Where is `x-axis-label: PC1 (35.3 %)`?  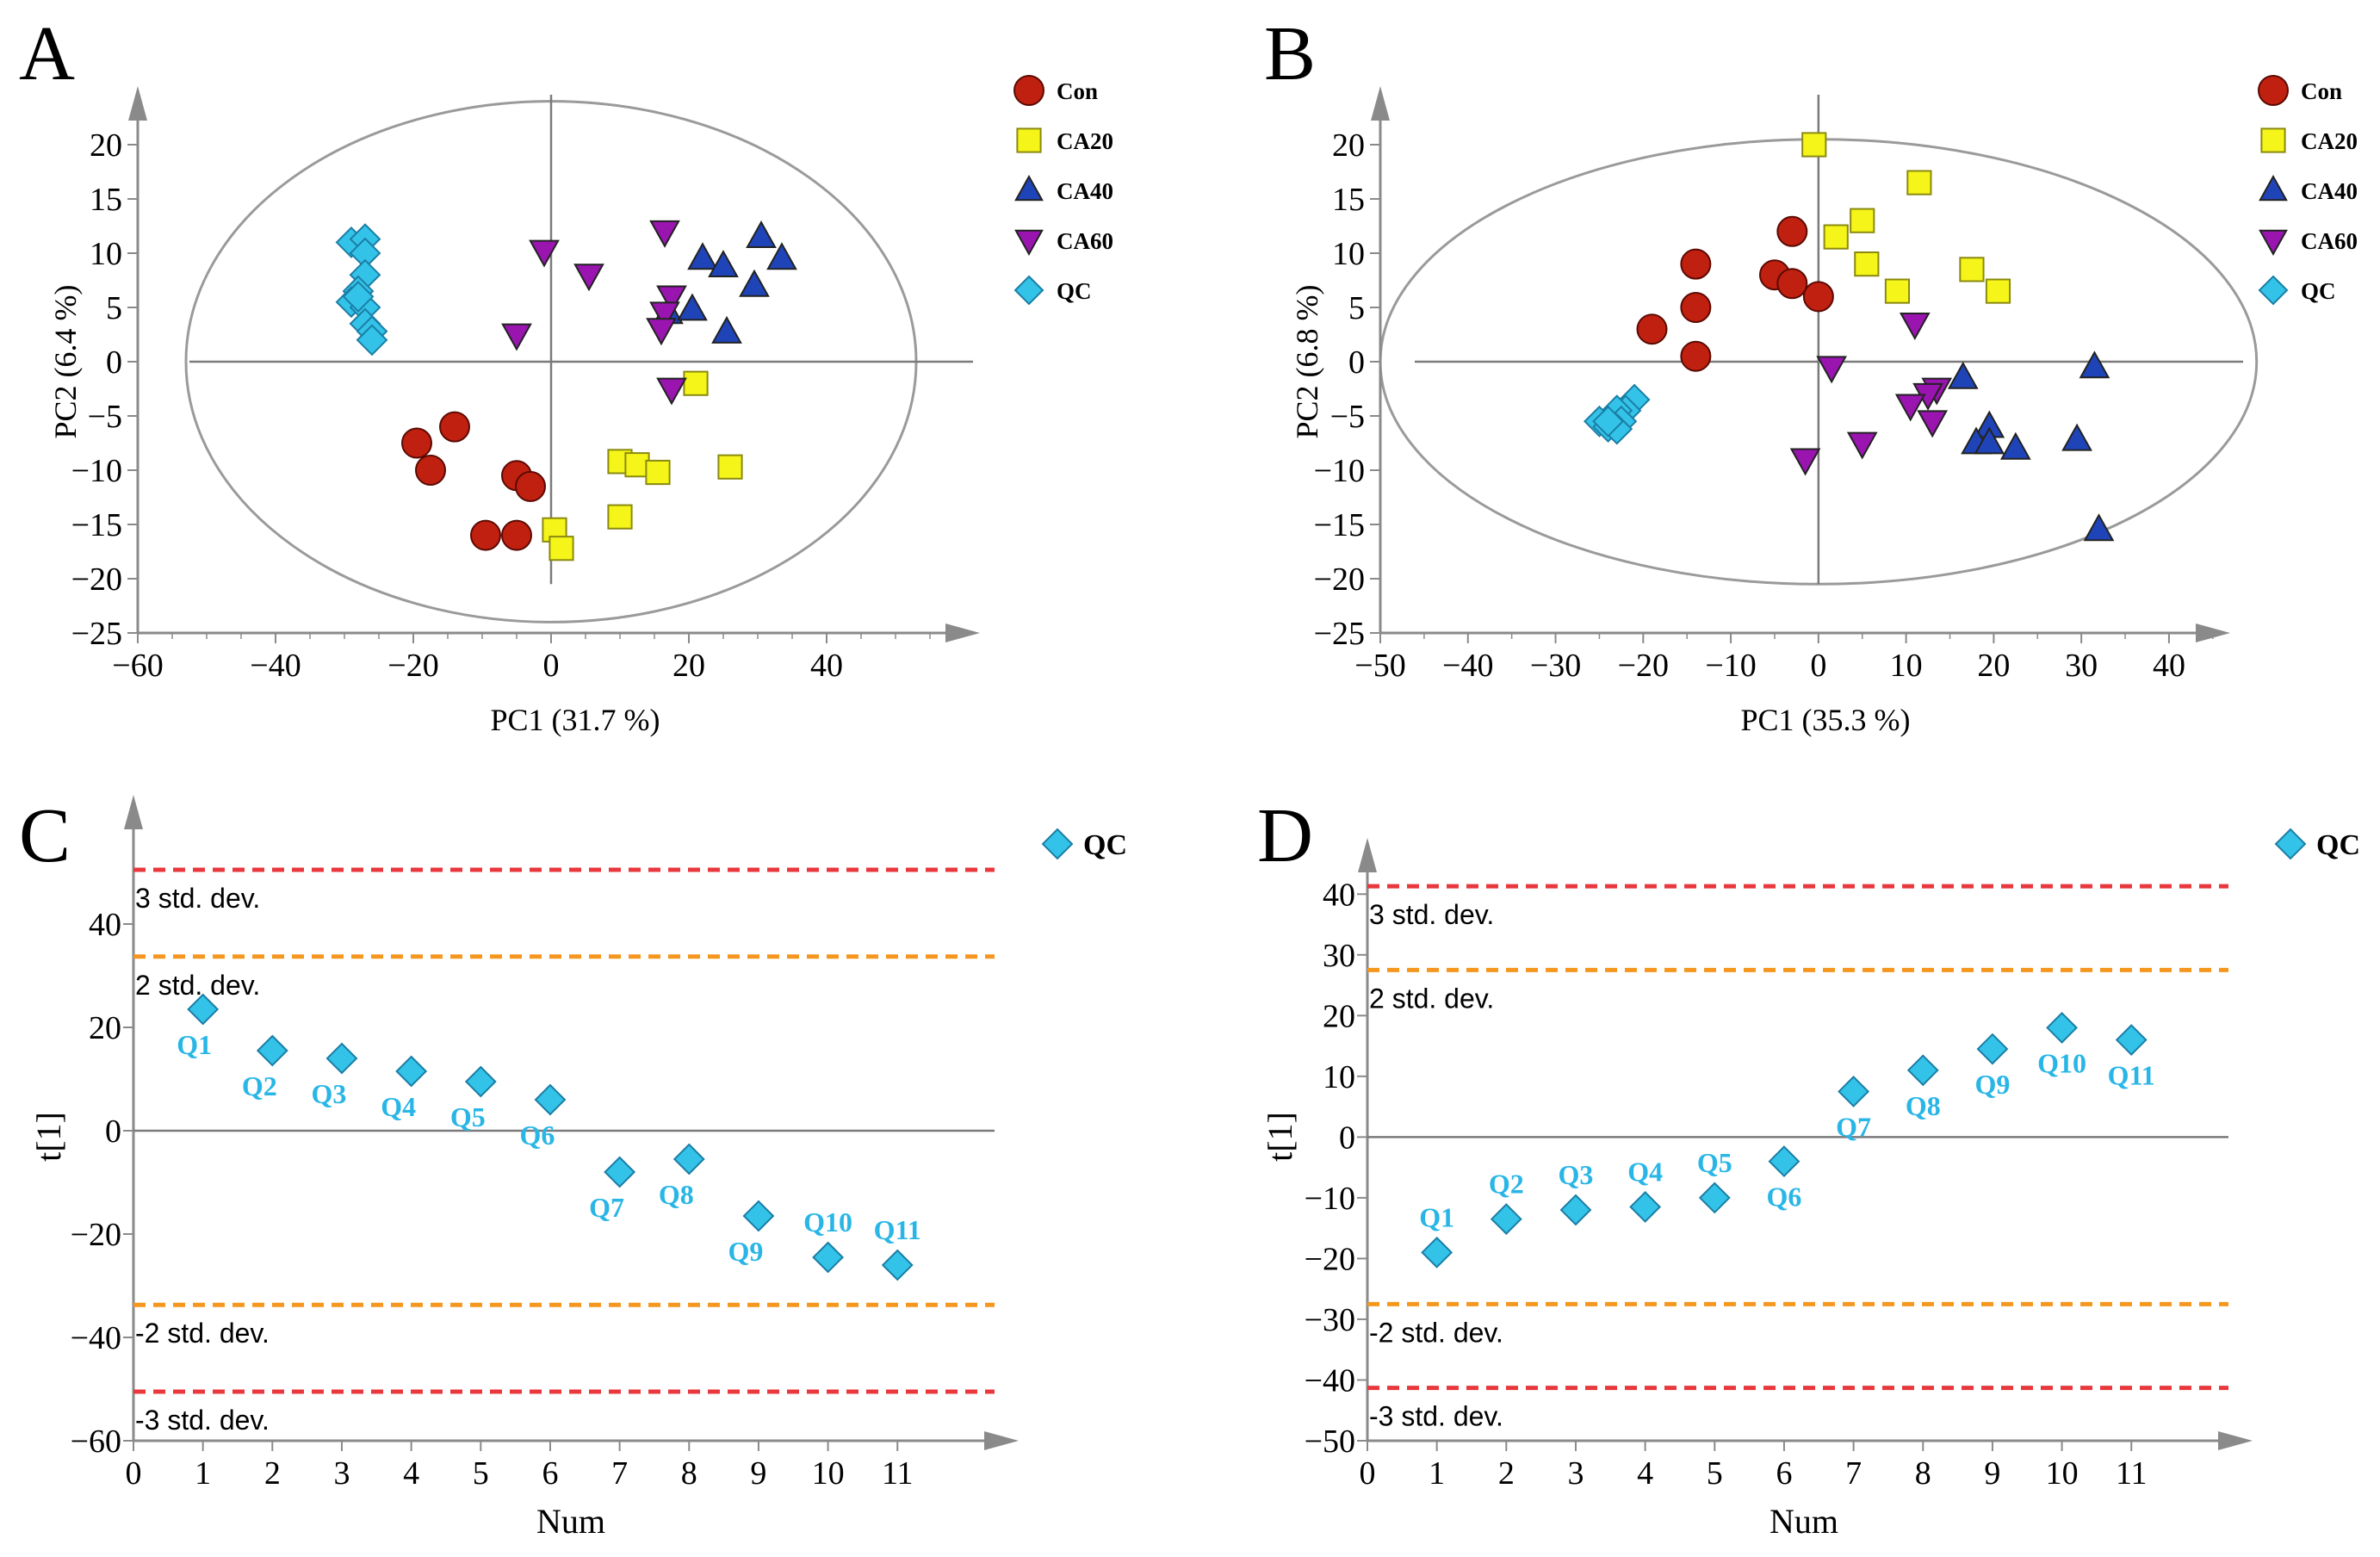
x-axis-label: PC1 (35.3 %) is located at coordinates (1826, 720).